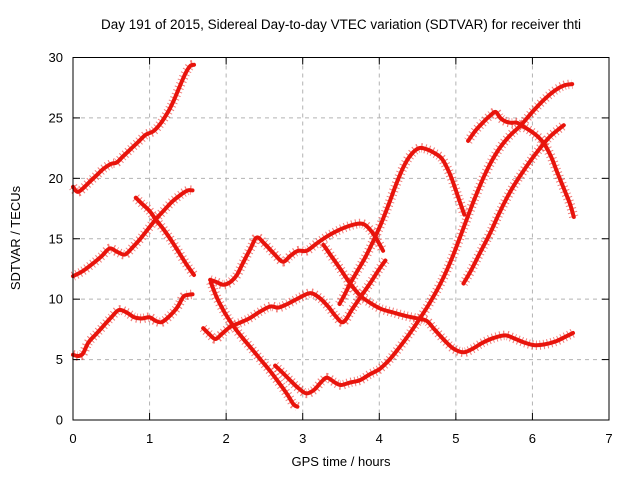  I want to click on x-tick-label: 4, so click(379, 438).